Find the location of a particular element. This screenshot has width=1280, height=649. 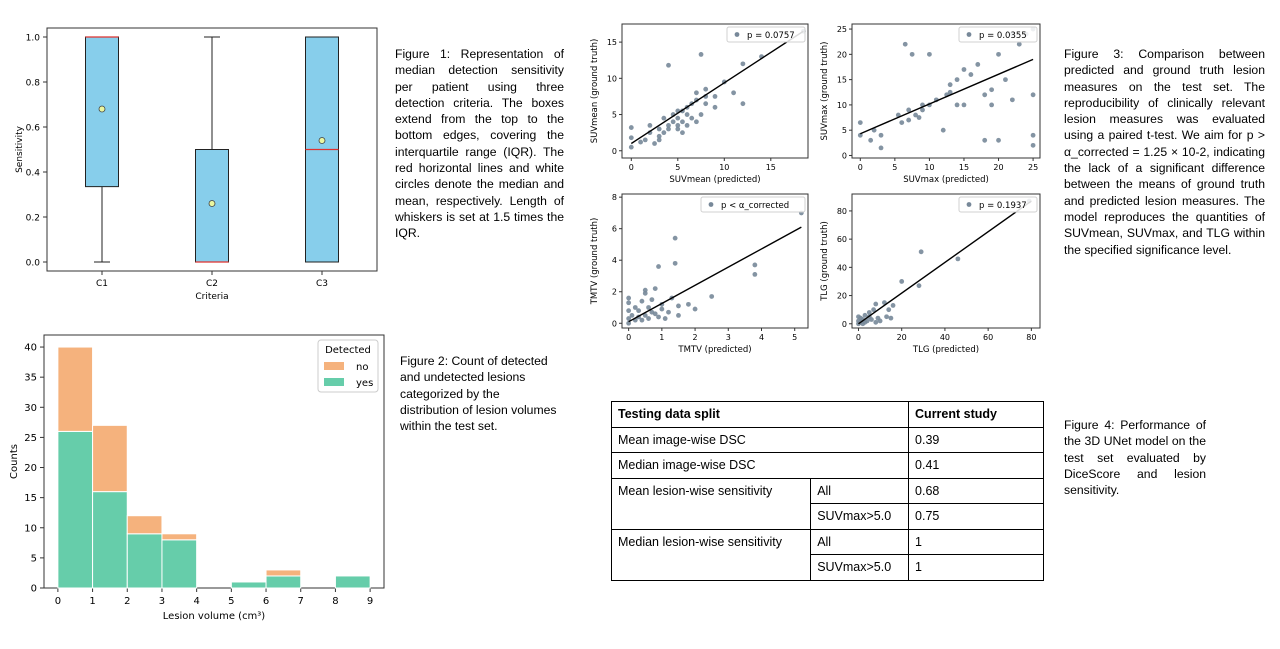

x-tick-label: 8 is located at coordinates (335, 601).